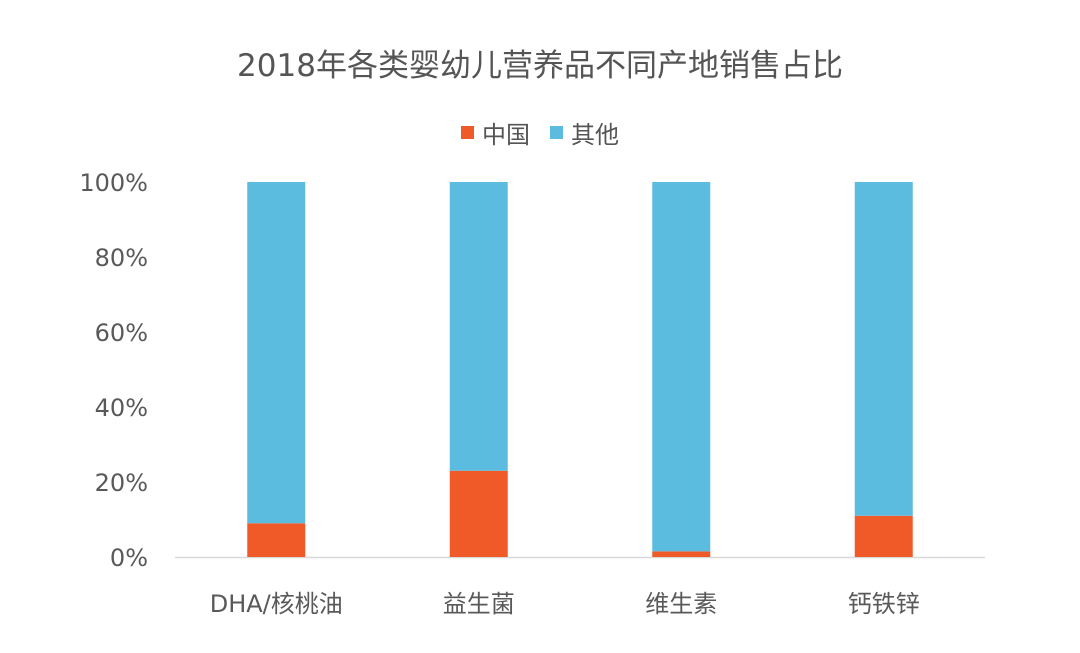  I want to click on y-tick-label: 0%, so click(129, 558).